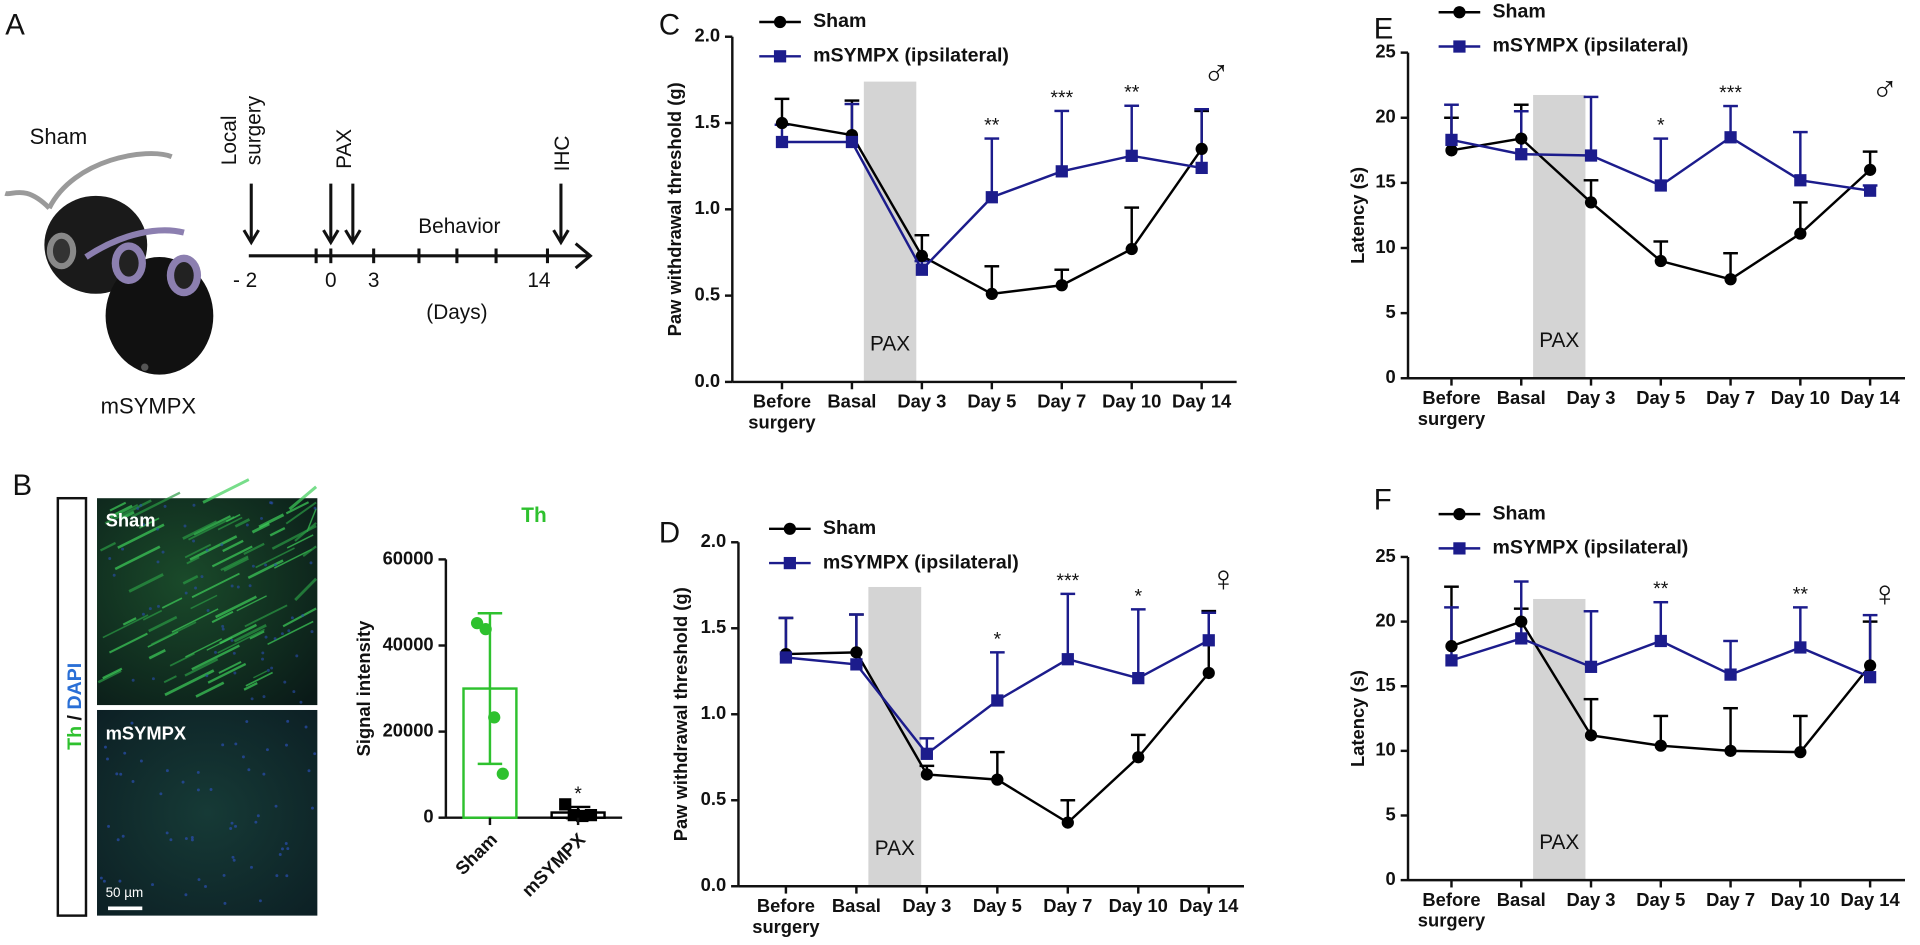 The height and width of the screenshot is (945, 1920). Describe the element at coordinates (109, 263) in the screenshot. I see `mouse-illustration` at that location.